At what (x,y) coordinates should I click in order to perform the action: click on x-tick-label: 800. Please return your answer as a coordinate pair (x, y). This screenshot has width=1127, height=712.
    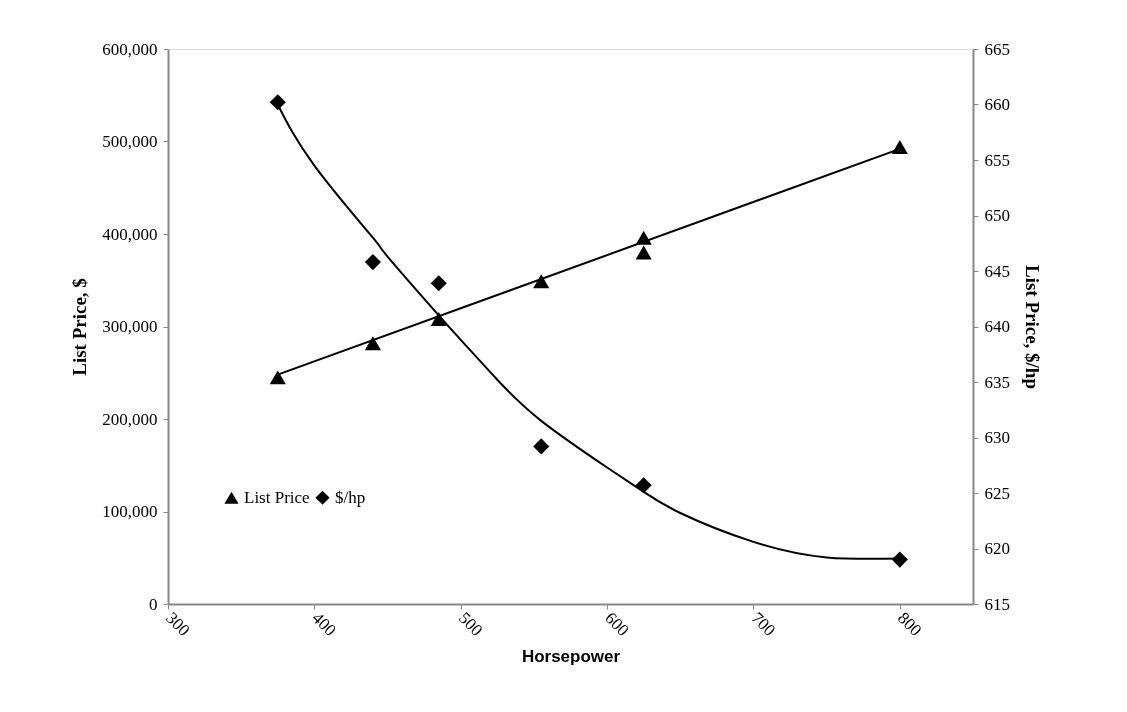
    Looking at the image, I should click on (909, 624).